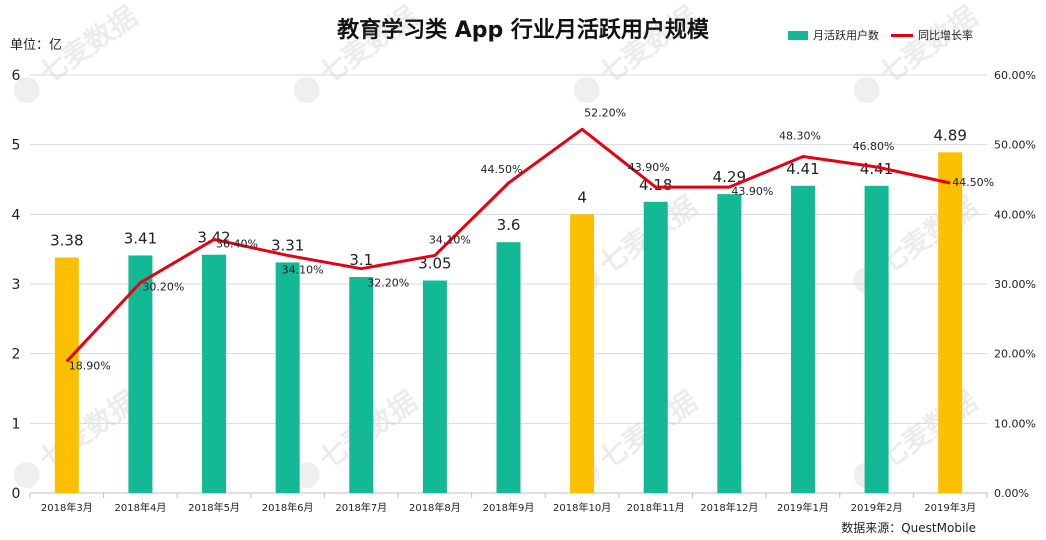  What do you see at coordinates (67, 507) in the screenshot?
I see `x-tick-label: 2018年3月` at bounding box center [67, 507].